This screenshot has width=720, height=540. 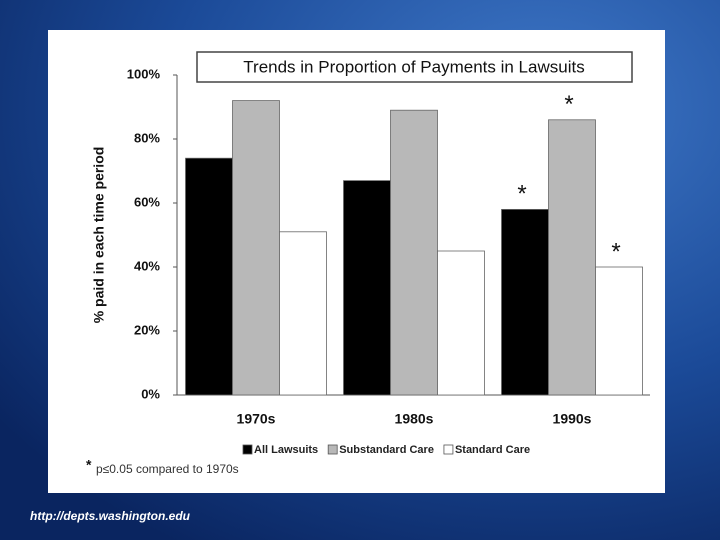 I want to click on source-url: http://depts.washington.edu, so click(x=110, y=516).